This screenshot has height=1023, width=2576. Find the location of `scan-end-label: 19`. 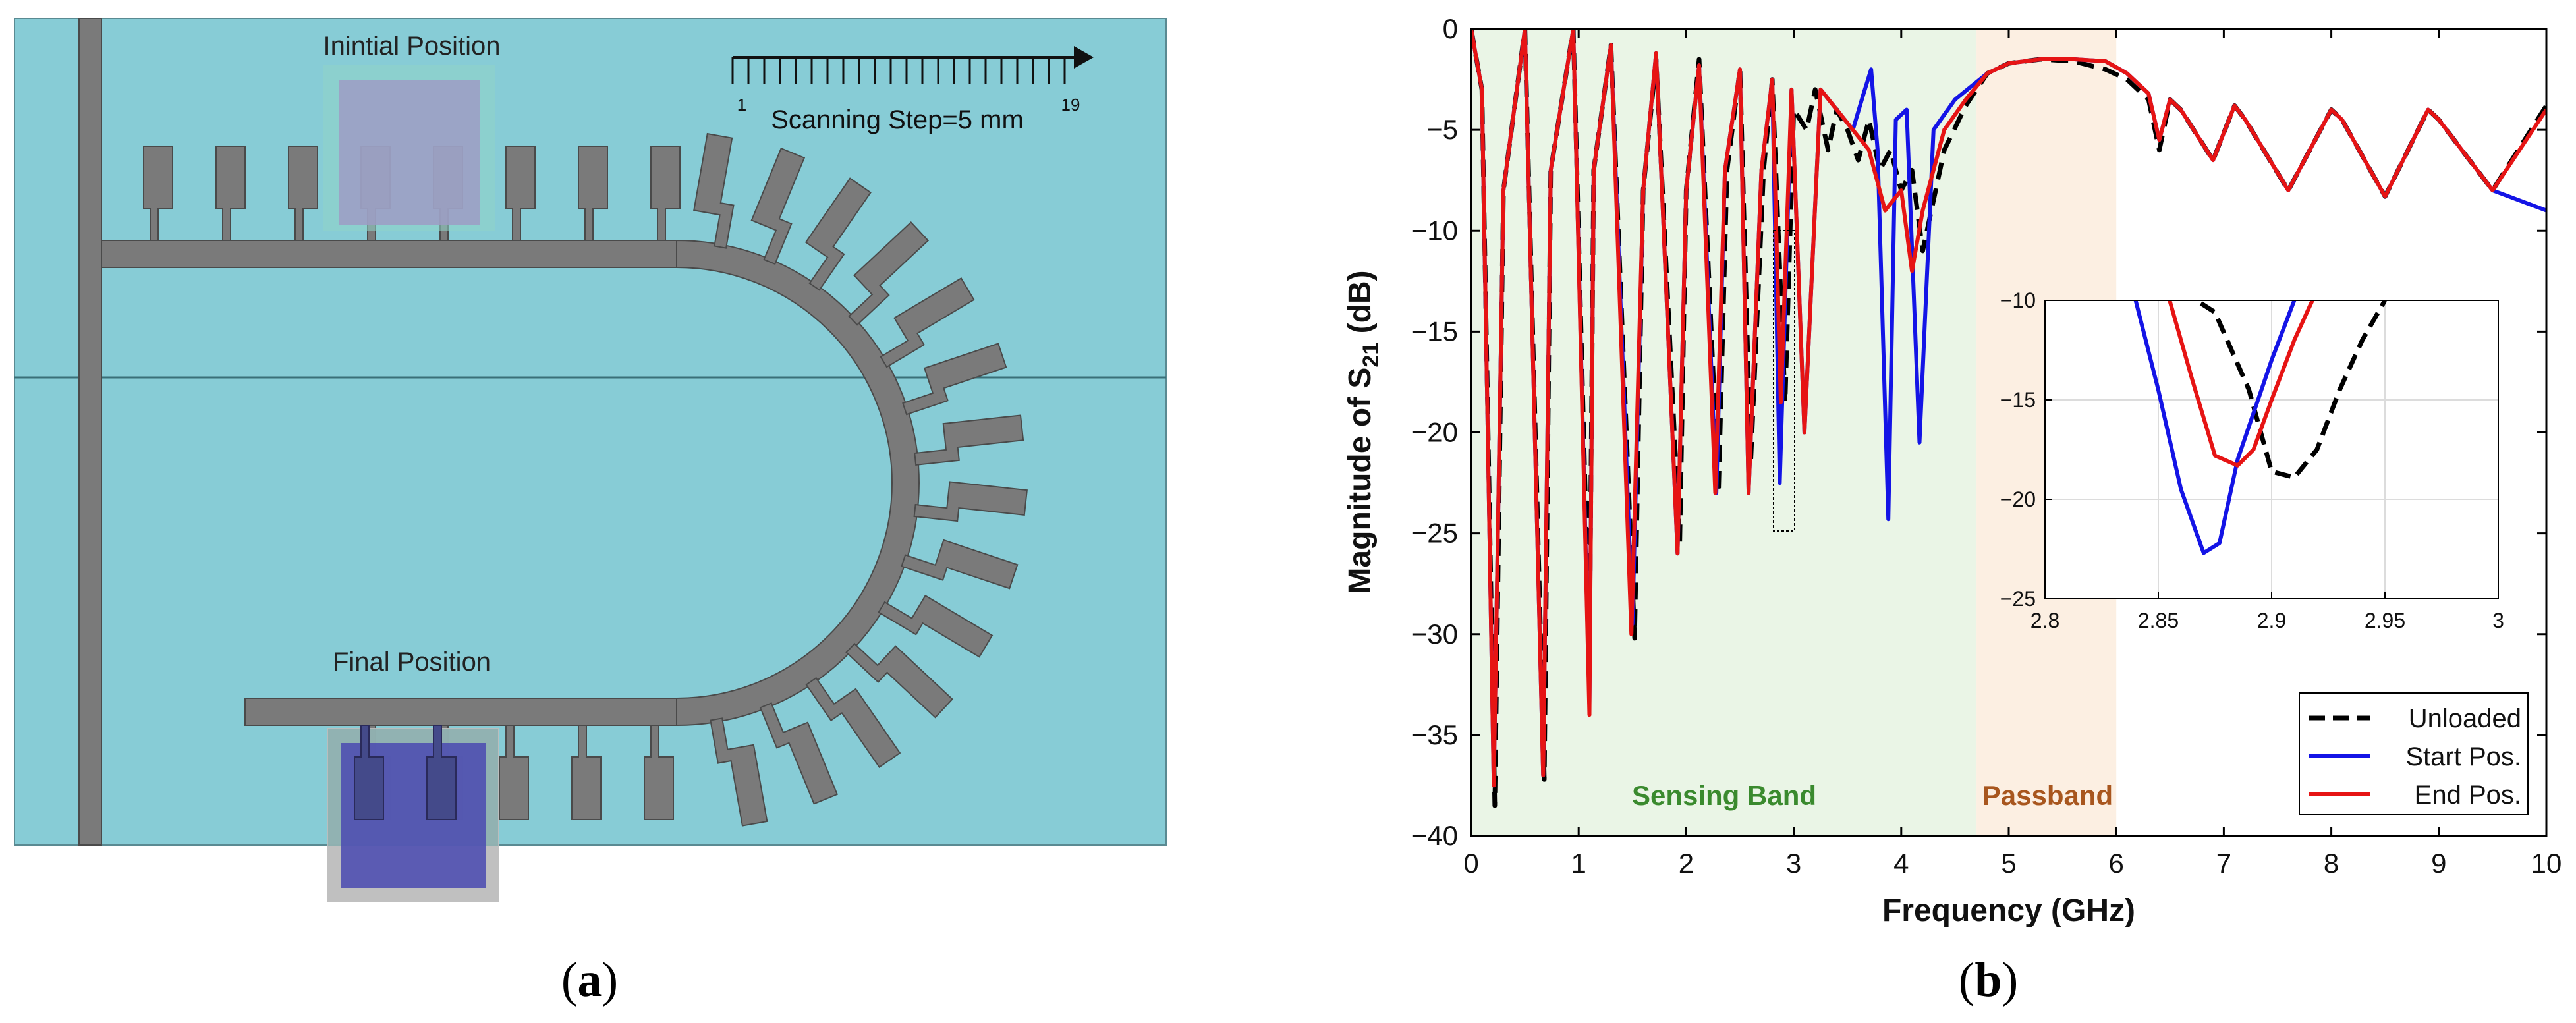

scan-end-label: 19 is located at coordinates (1070, 105).